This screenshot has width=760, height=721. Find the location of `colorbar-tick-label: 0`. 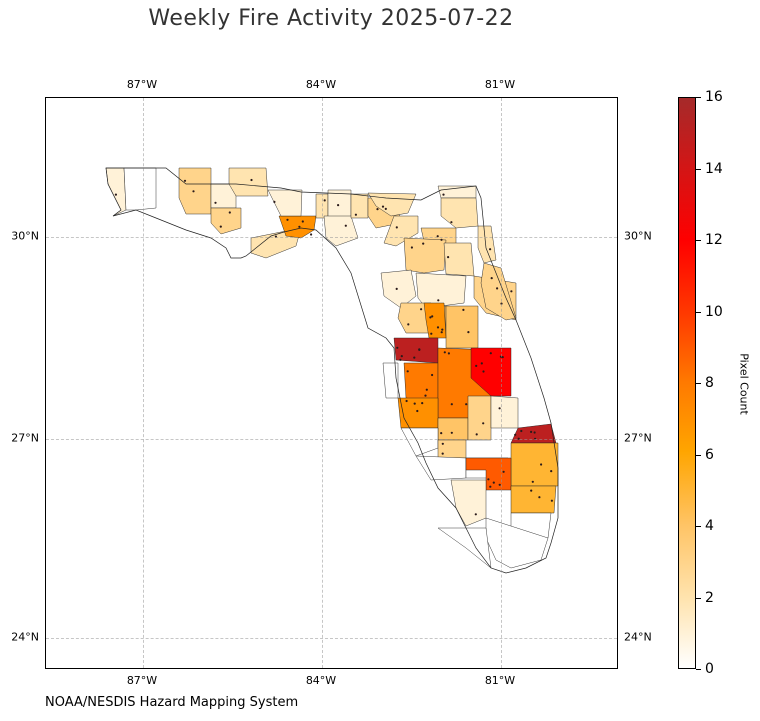

colorbar-tick-label: 0 is located at coordinates (709, 669).